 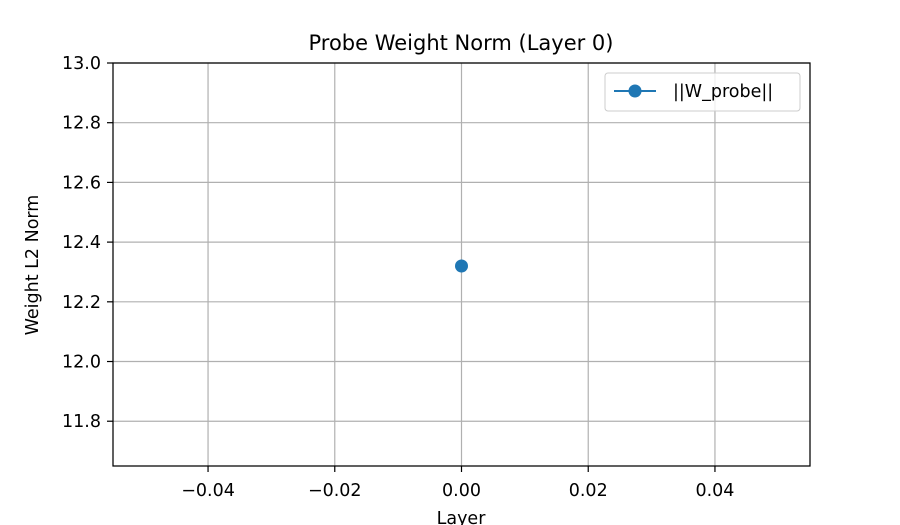 What do you see at coordinates (81, 124) in the screenshot?
I see `y-tick-label: 12.8` at bounding box center [81, 124].